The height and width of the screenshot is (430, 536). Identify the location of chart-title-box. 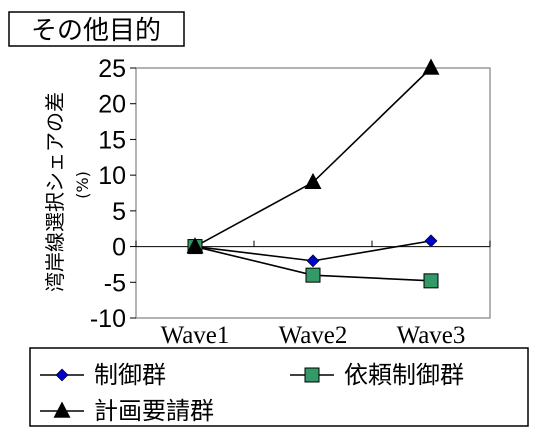
(96, 29).